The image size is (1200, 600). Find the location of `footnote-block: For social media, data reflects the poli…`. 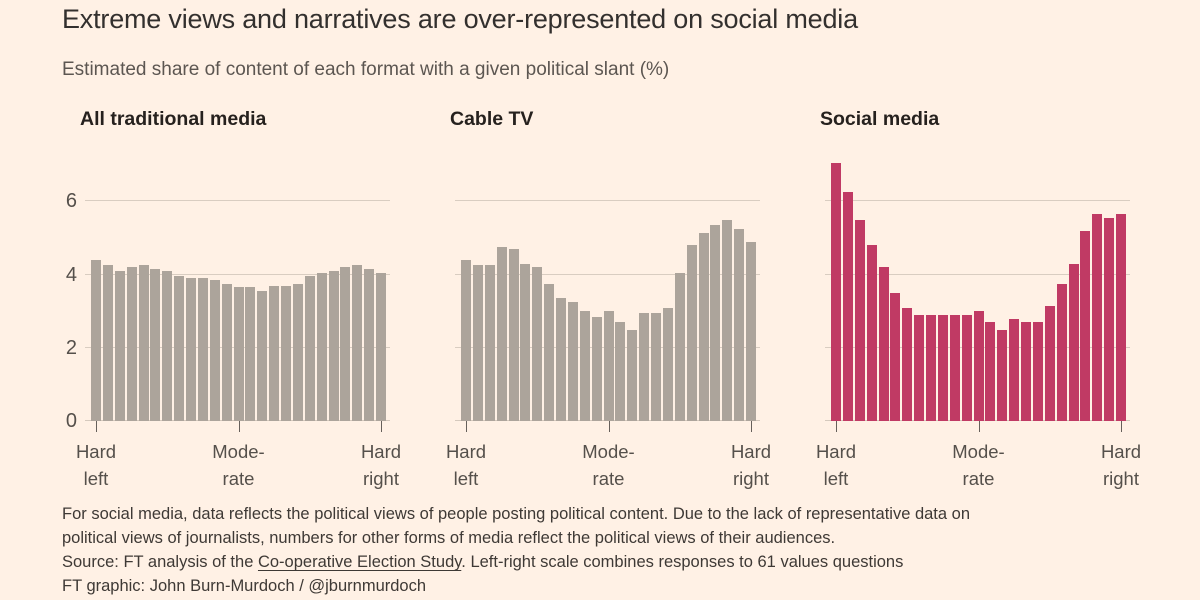

footnote-block: For social media, data reflects the poli… is located at coordinates (516, 550).